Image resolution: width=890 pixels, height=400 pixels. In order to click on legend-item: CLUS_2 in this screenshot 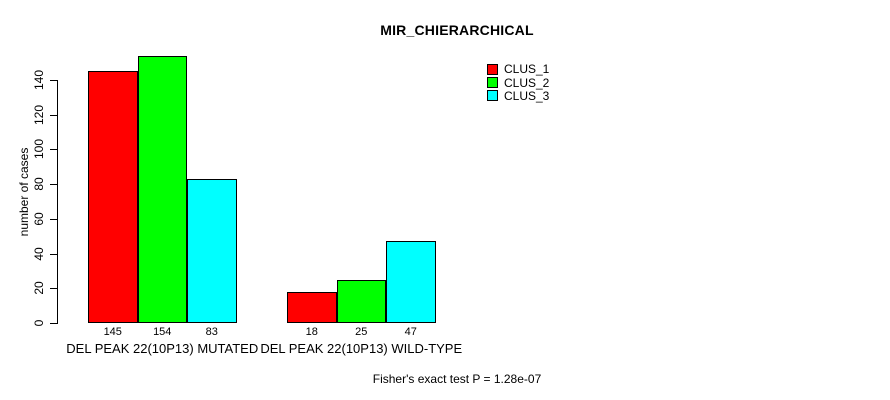, I will do `click(518, 82)`.